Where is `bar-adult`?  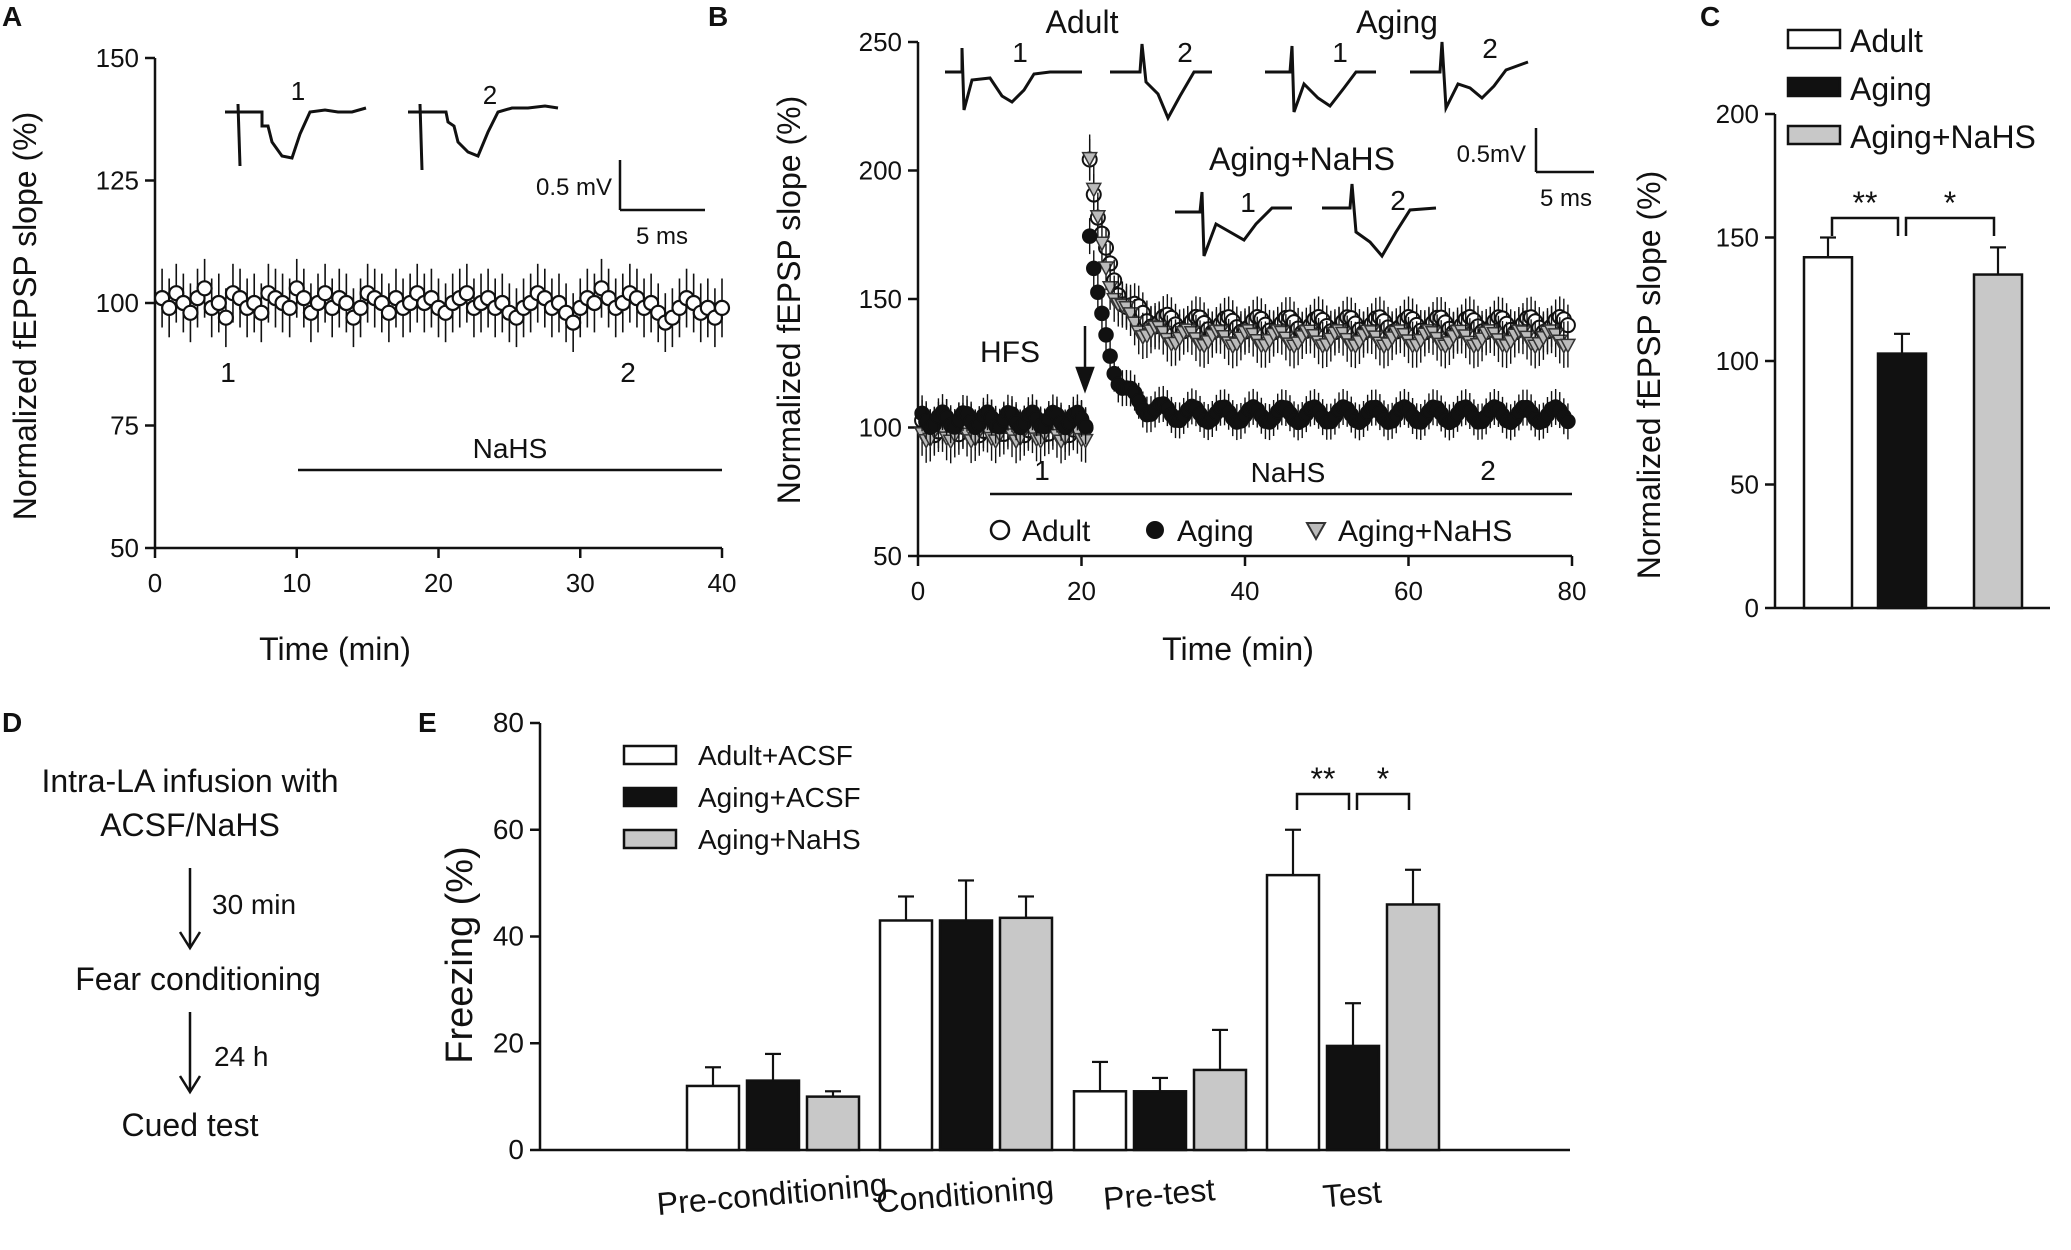
bar-adult is located at coordinates (1828, 433).